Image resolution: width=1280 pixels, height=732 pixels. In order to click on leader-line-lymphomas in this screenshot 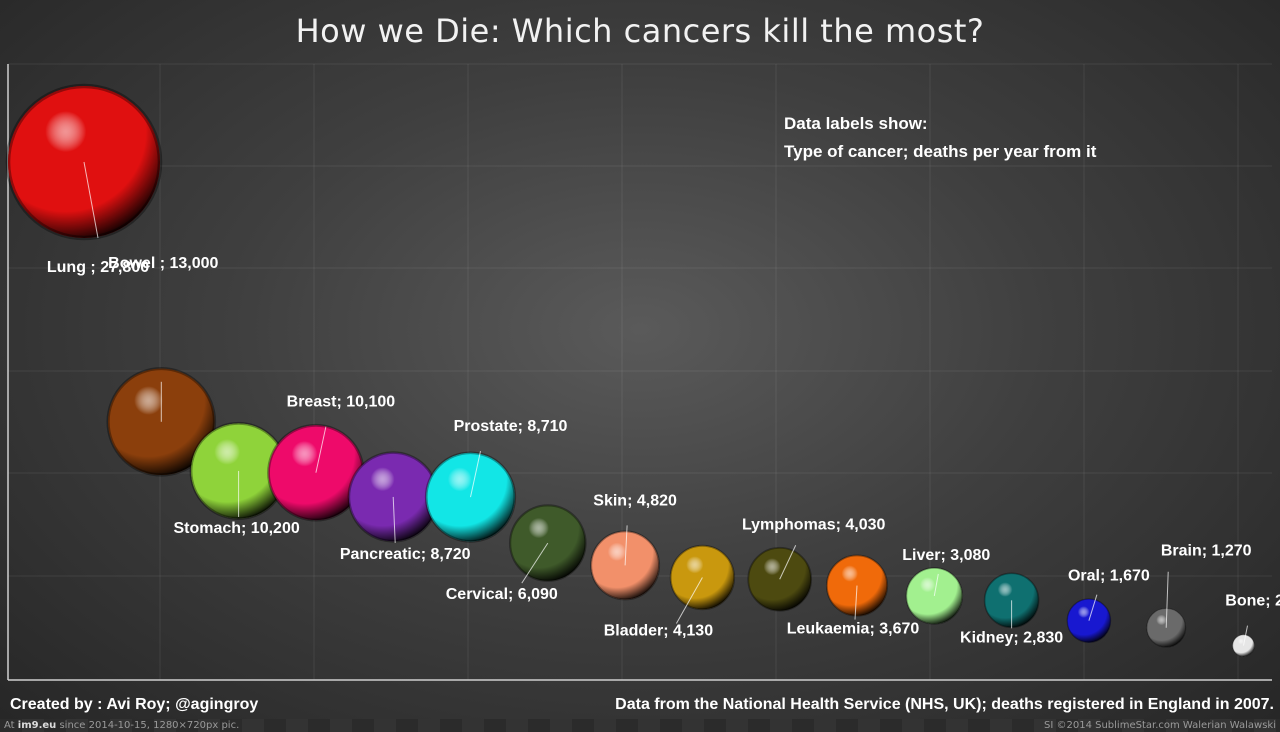, I will do `click(788, 562)`.